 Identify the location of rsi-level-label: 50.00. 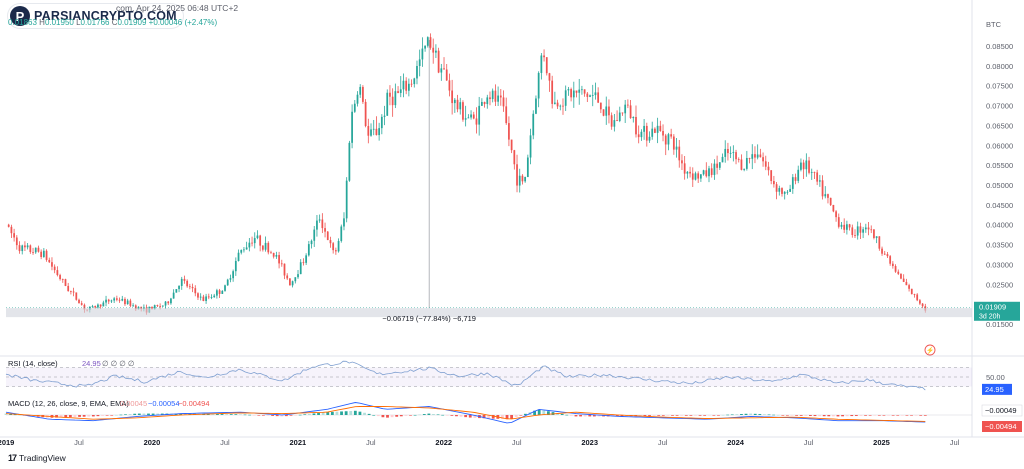
(995, 377).